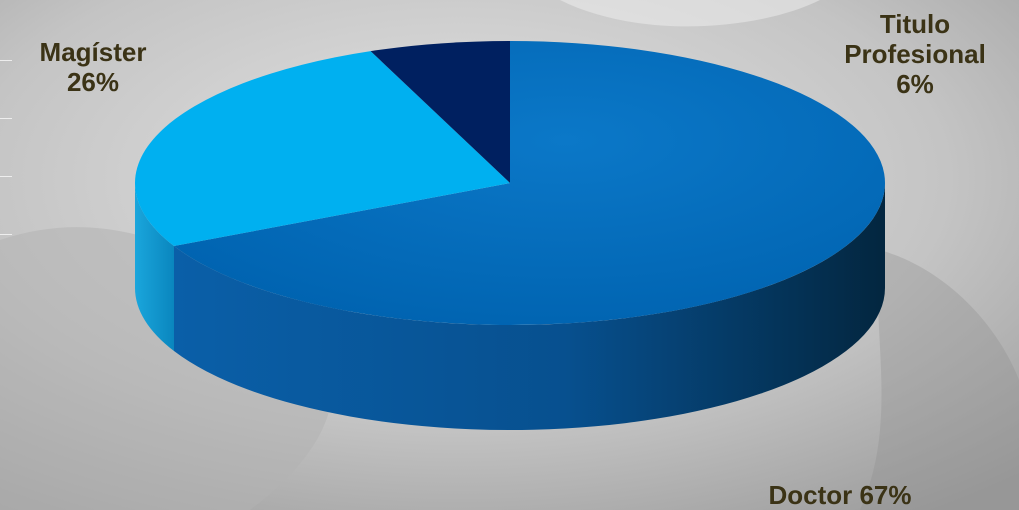 The height and width of the screenshot is (510, 1019). I want to click on slice-label-titulo: Titulo Profesional 6%, so click(915, 54).